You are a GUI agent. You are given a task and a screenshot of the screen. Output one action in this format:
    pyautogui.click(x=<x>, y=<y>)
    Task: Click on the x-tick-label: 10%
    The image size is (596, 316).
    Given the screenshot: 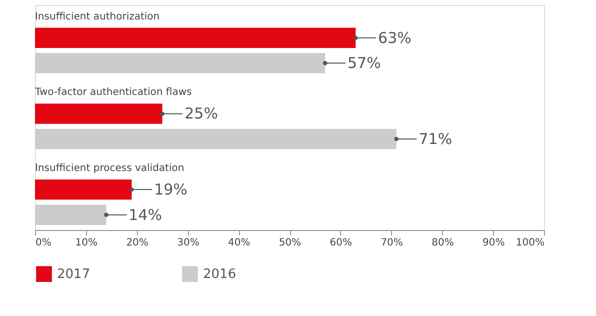 What is the action you would take?
    pyautogui.click(x=86, y=243)
    